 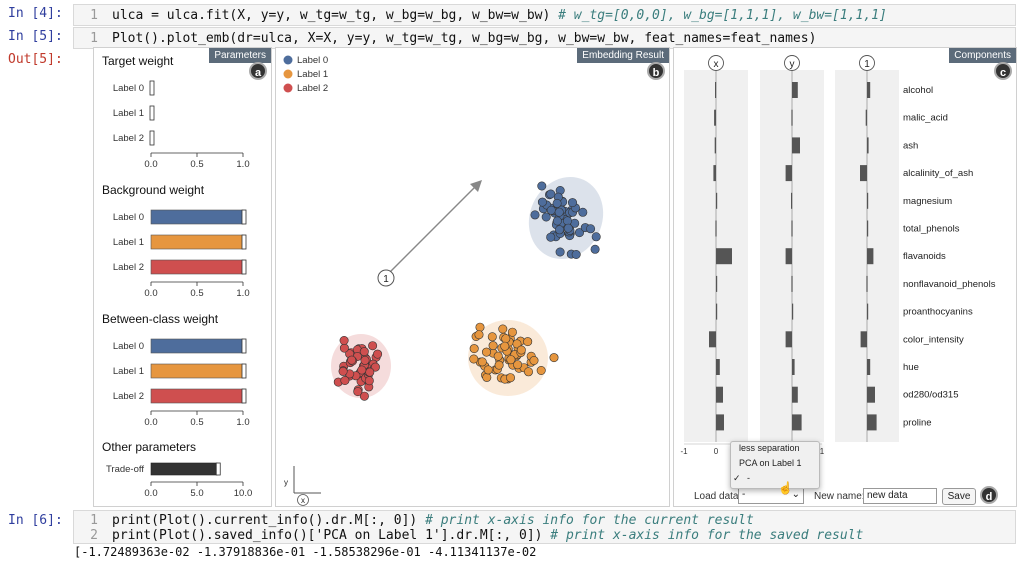 What do you see at coordinates (770, 463) in the screenshot?
I see `menu-item-pca-label1: PCA on Label 1` at bounding box center [770, 463].